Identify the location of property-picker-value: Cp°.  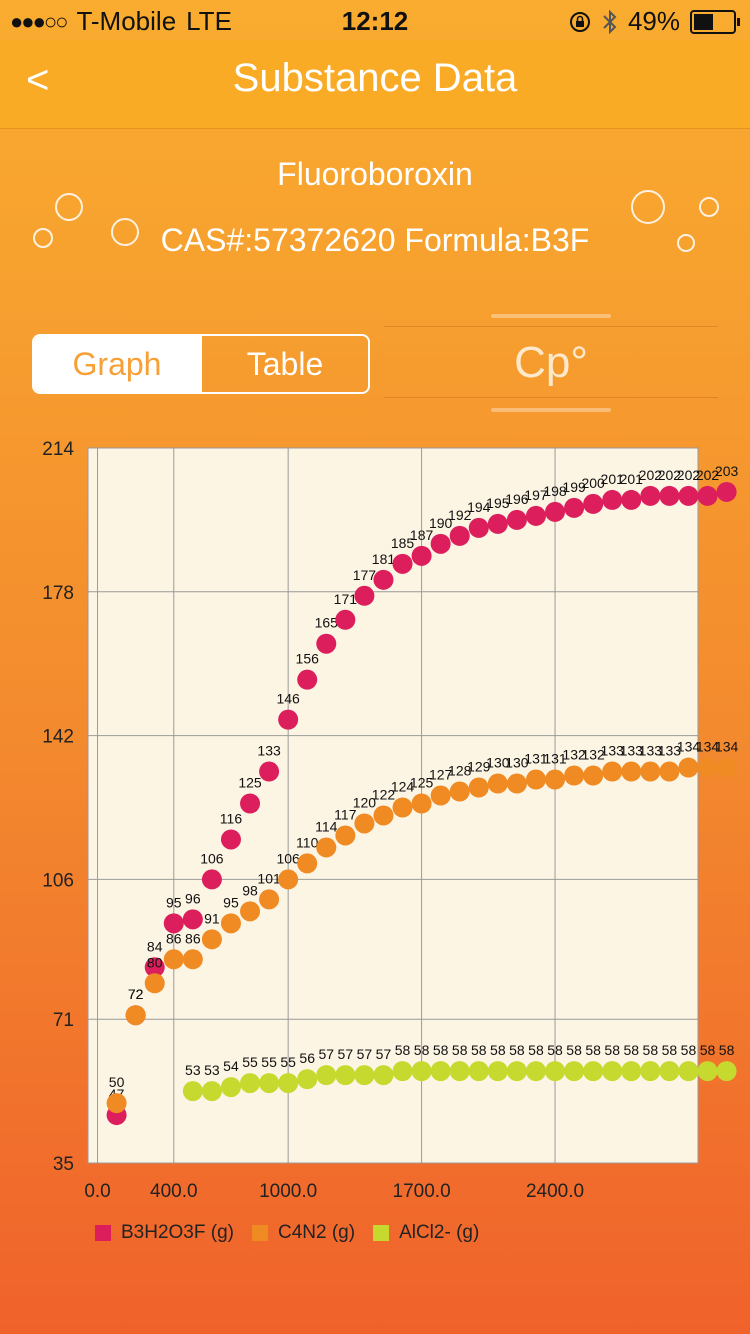
(551, 362).